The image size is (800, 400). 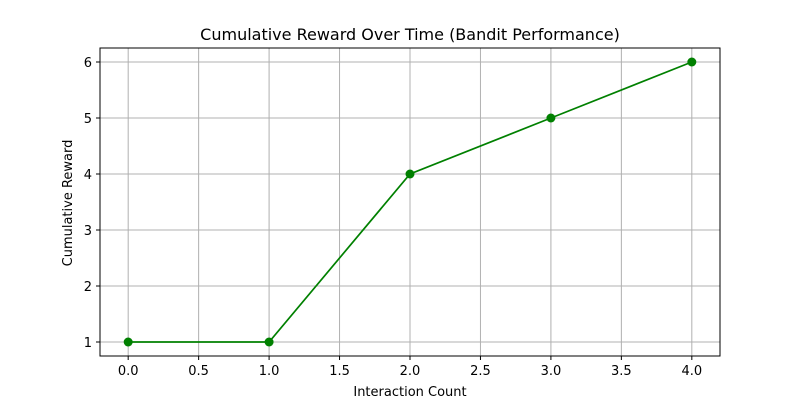 What do you see at coordinates (691, 371) in the screenshot?
I see `x-tick-label: 4.0` at bounding box center [691, 371].